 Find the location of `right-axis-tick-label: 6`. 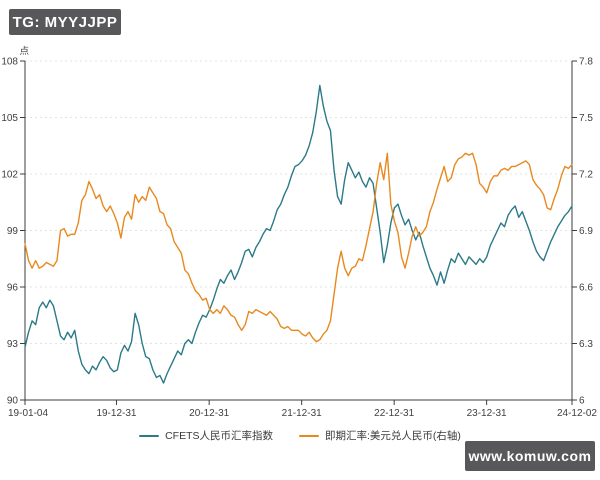

right-axis-tick-label: 6 is located at coordinates (582, 401).